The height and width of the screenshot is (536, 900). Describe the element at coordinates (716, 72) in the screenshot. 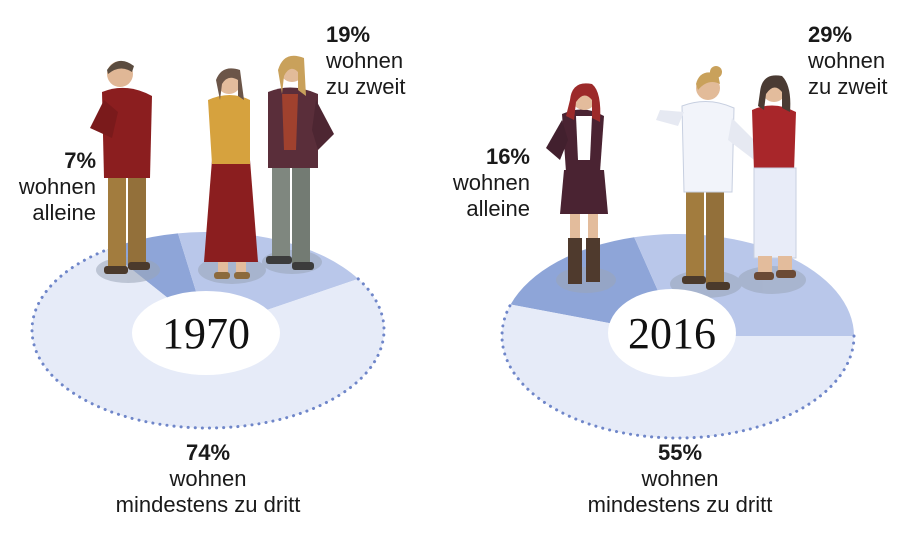

I see `figure-hair-bun` at that location.